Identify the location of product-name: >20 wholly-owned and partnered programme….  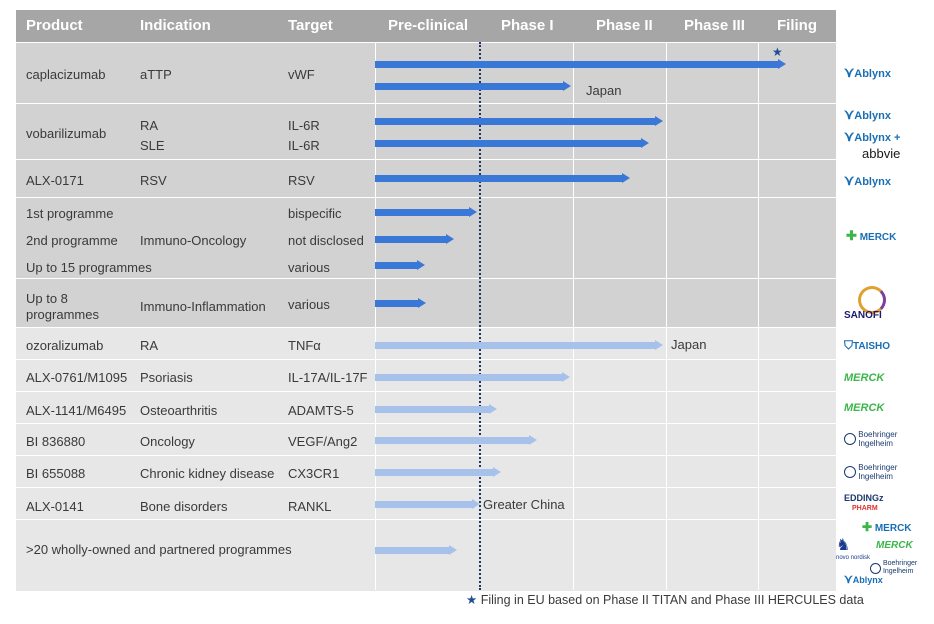
(159, 549).